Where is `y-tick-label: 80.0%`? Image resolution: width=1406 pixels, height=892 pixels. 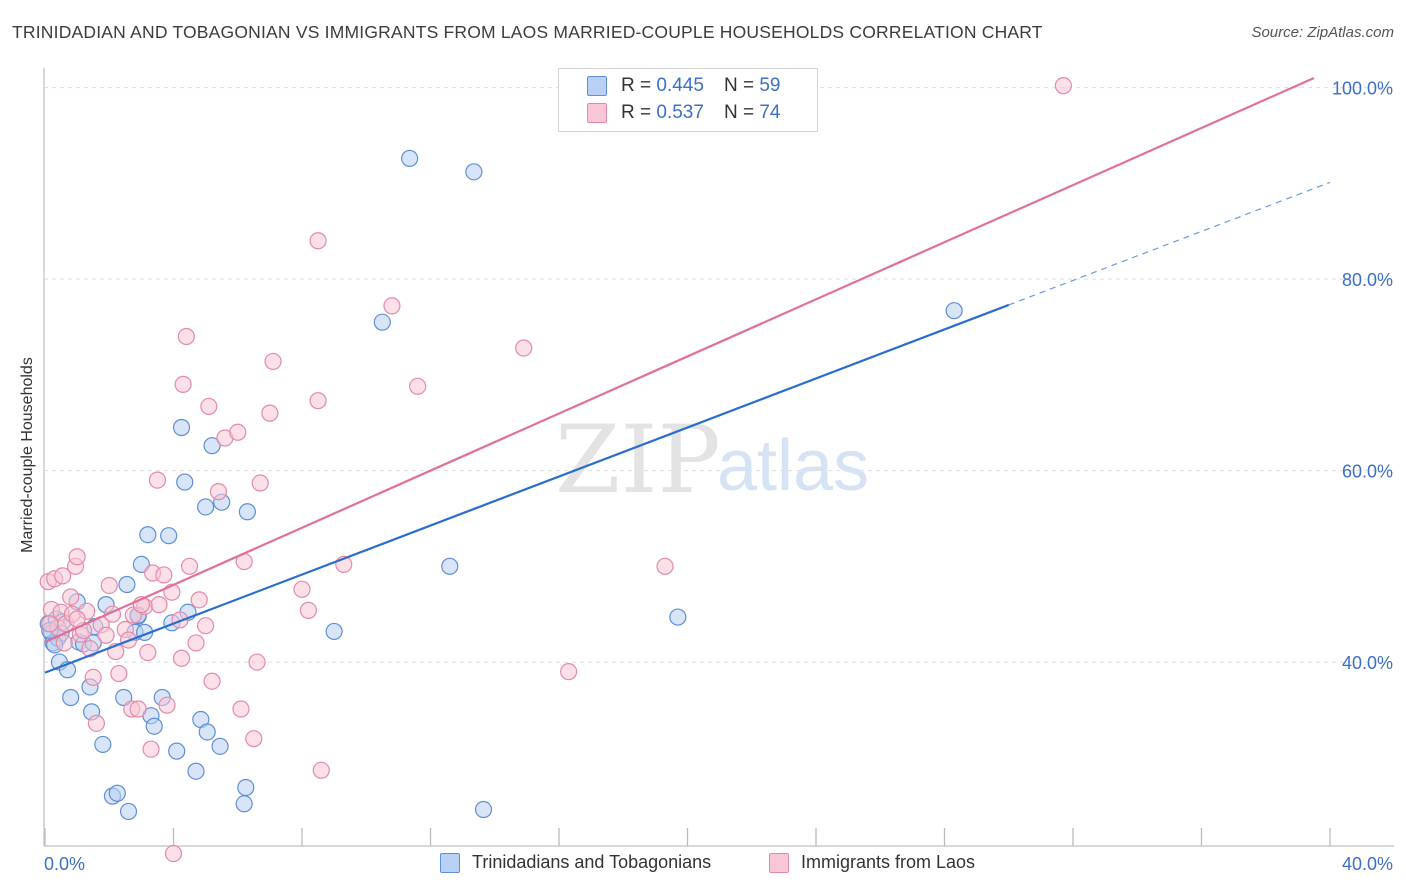 y-tick-label: 80.0% is located at coordinates (1367, 280).